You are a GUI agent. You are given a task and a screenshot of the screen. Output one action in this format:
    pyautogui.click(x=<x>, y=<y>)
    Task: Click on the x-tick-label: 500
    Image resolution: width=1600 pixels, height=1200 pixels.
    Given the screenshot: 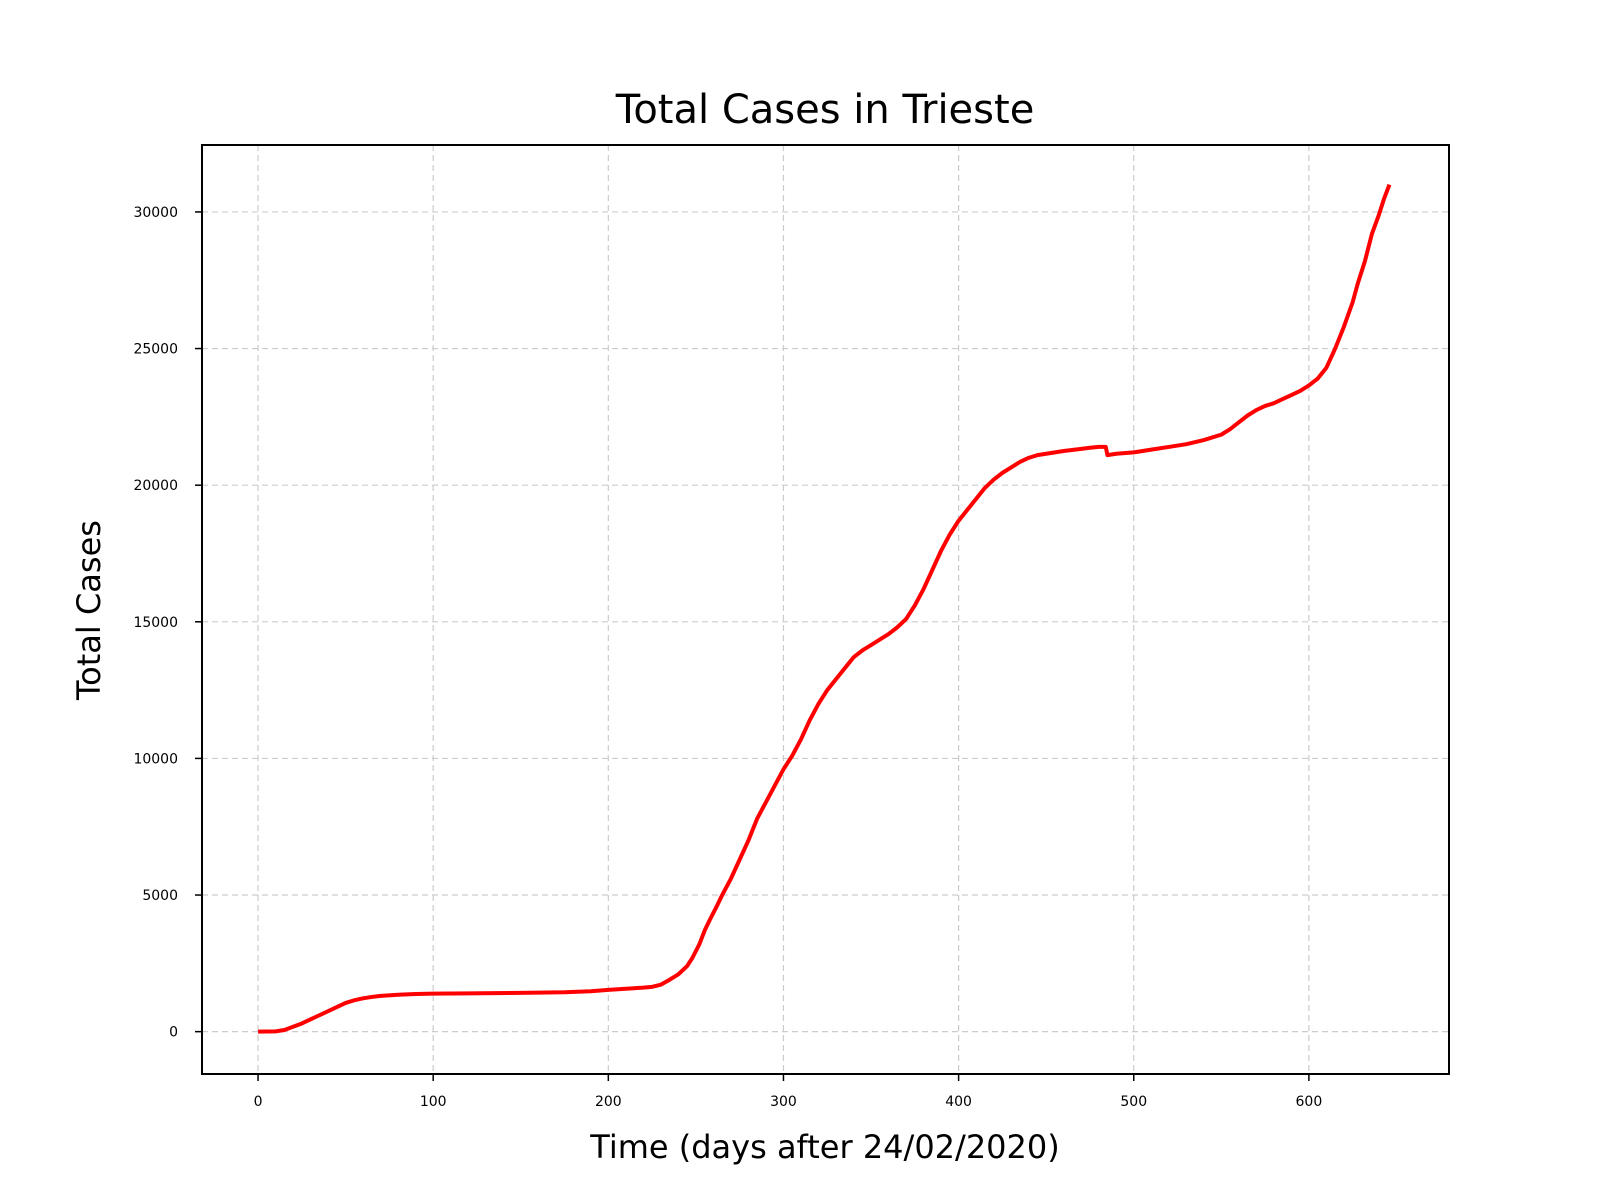 What is the action you would take?
    pyautogui.click(x=1133, y=1102)
    